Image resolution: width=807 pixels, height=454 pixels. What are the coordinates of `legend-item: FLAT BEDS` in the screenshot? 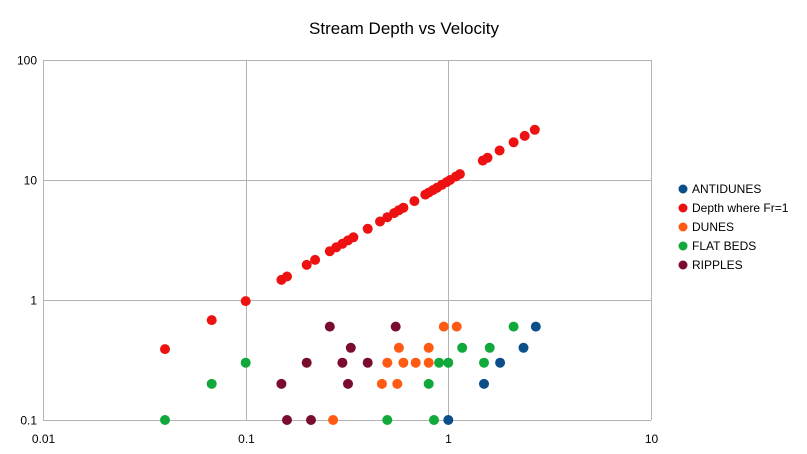 It's located at (717, 246).